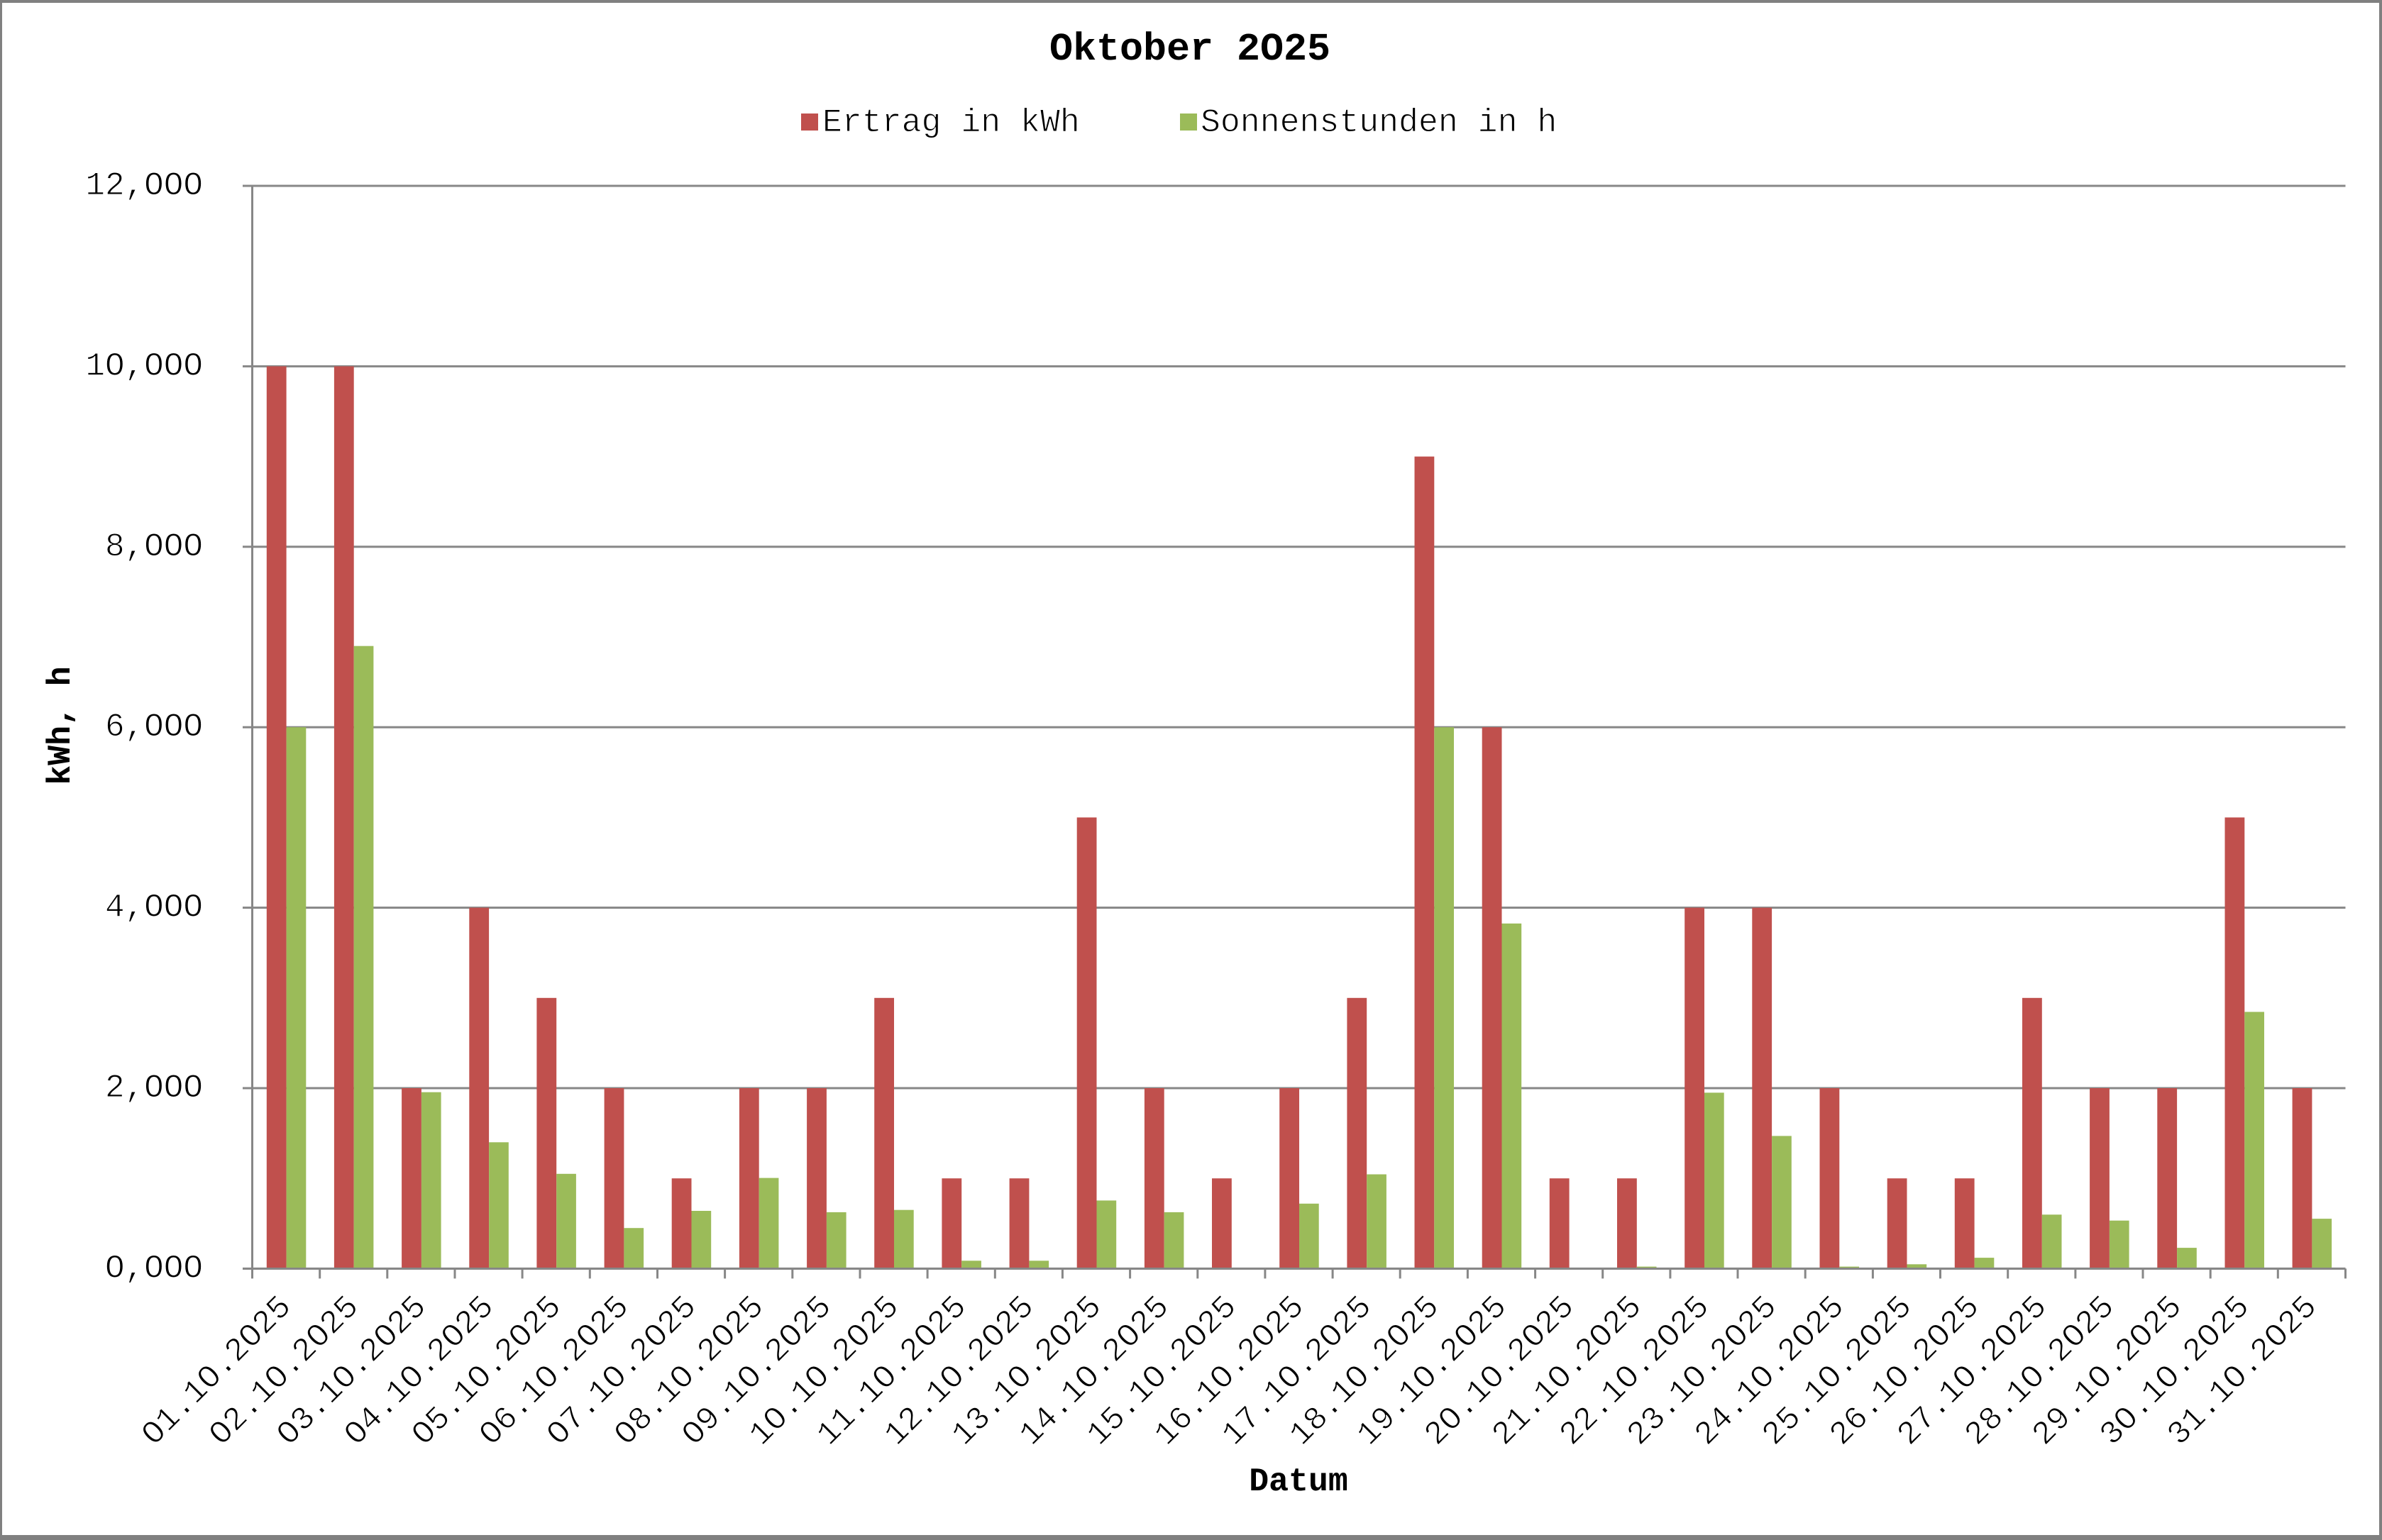 The width and height of the screenshot is (2382, 1540). I want to click on svg-text: Ertrag in kWh, so click(951, 122).